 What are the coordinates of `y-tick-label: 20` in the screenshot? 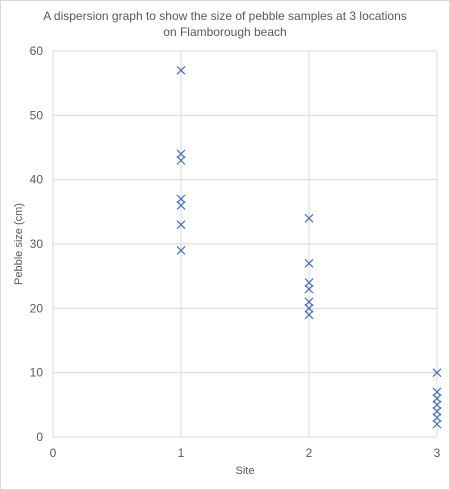 It's located at (37, 308).